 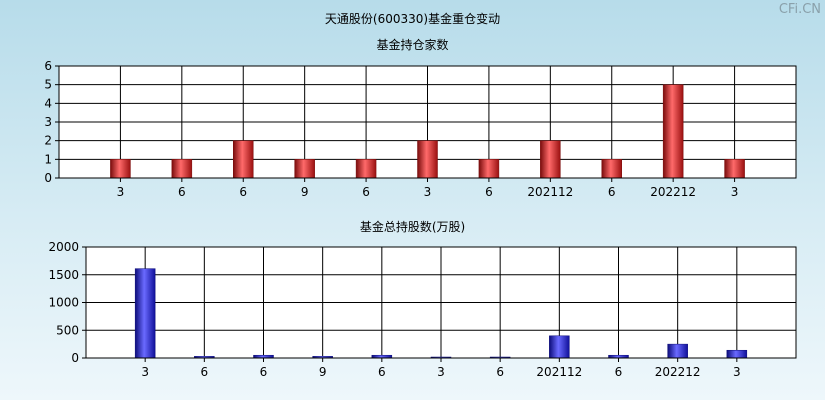 What do you see at coordinates (323, 372) in the screenshot?
I see `chart-2-xtick-label: 9` at bounding box center [323, 372].